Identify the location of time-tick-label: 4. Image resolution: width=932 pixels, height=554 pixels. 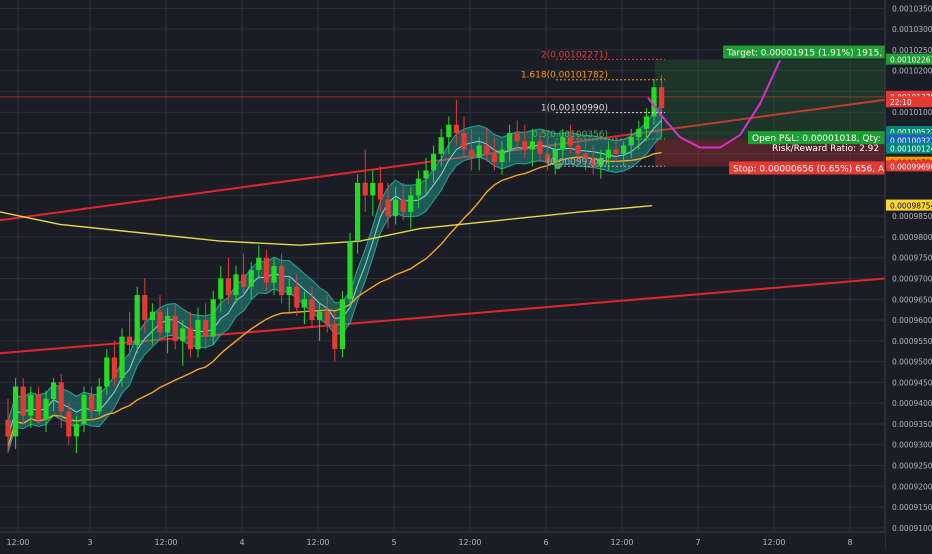
(241, 542).